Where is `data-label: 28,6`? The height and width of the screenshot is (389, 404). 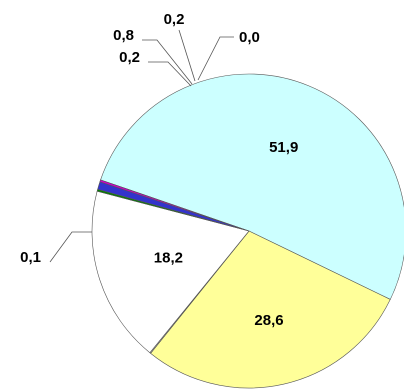 data-label: 28,6 is located at coordinates (268, 320).